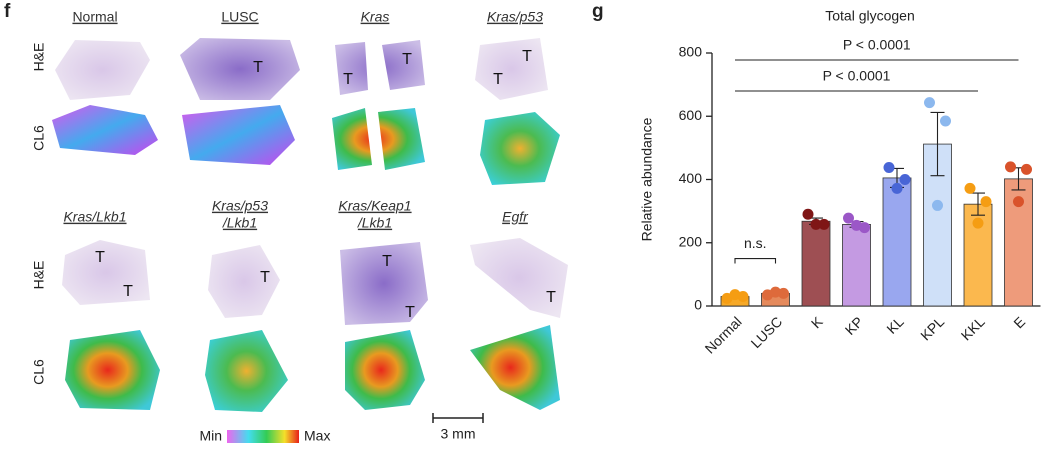 The height and width of the screenshot is (454, 1053). What do you see at coordinates (973, 328) in the screenshot?
I see `x-tick-label: KKL` at bounding box center [973, 328].